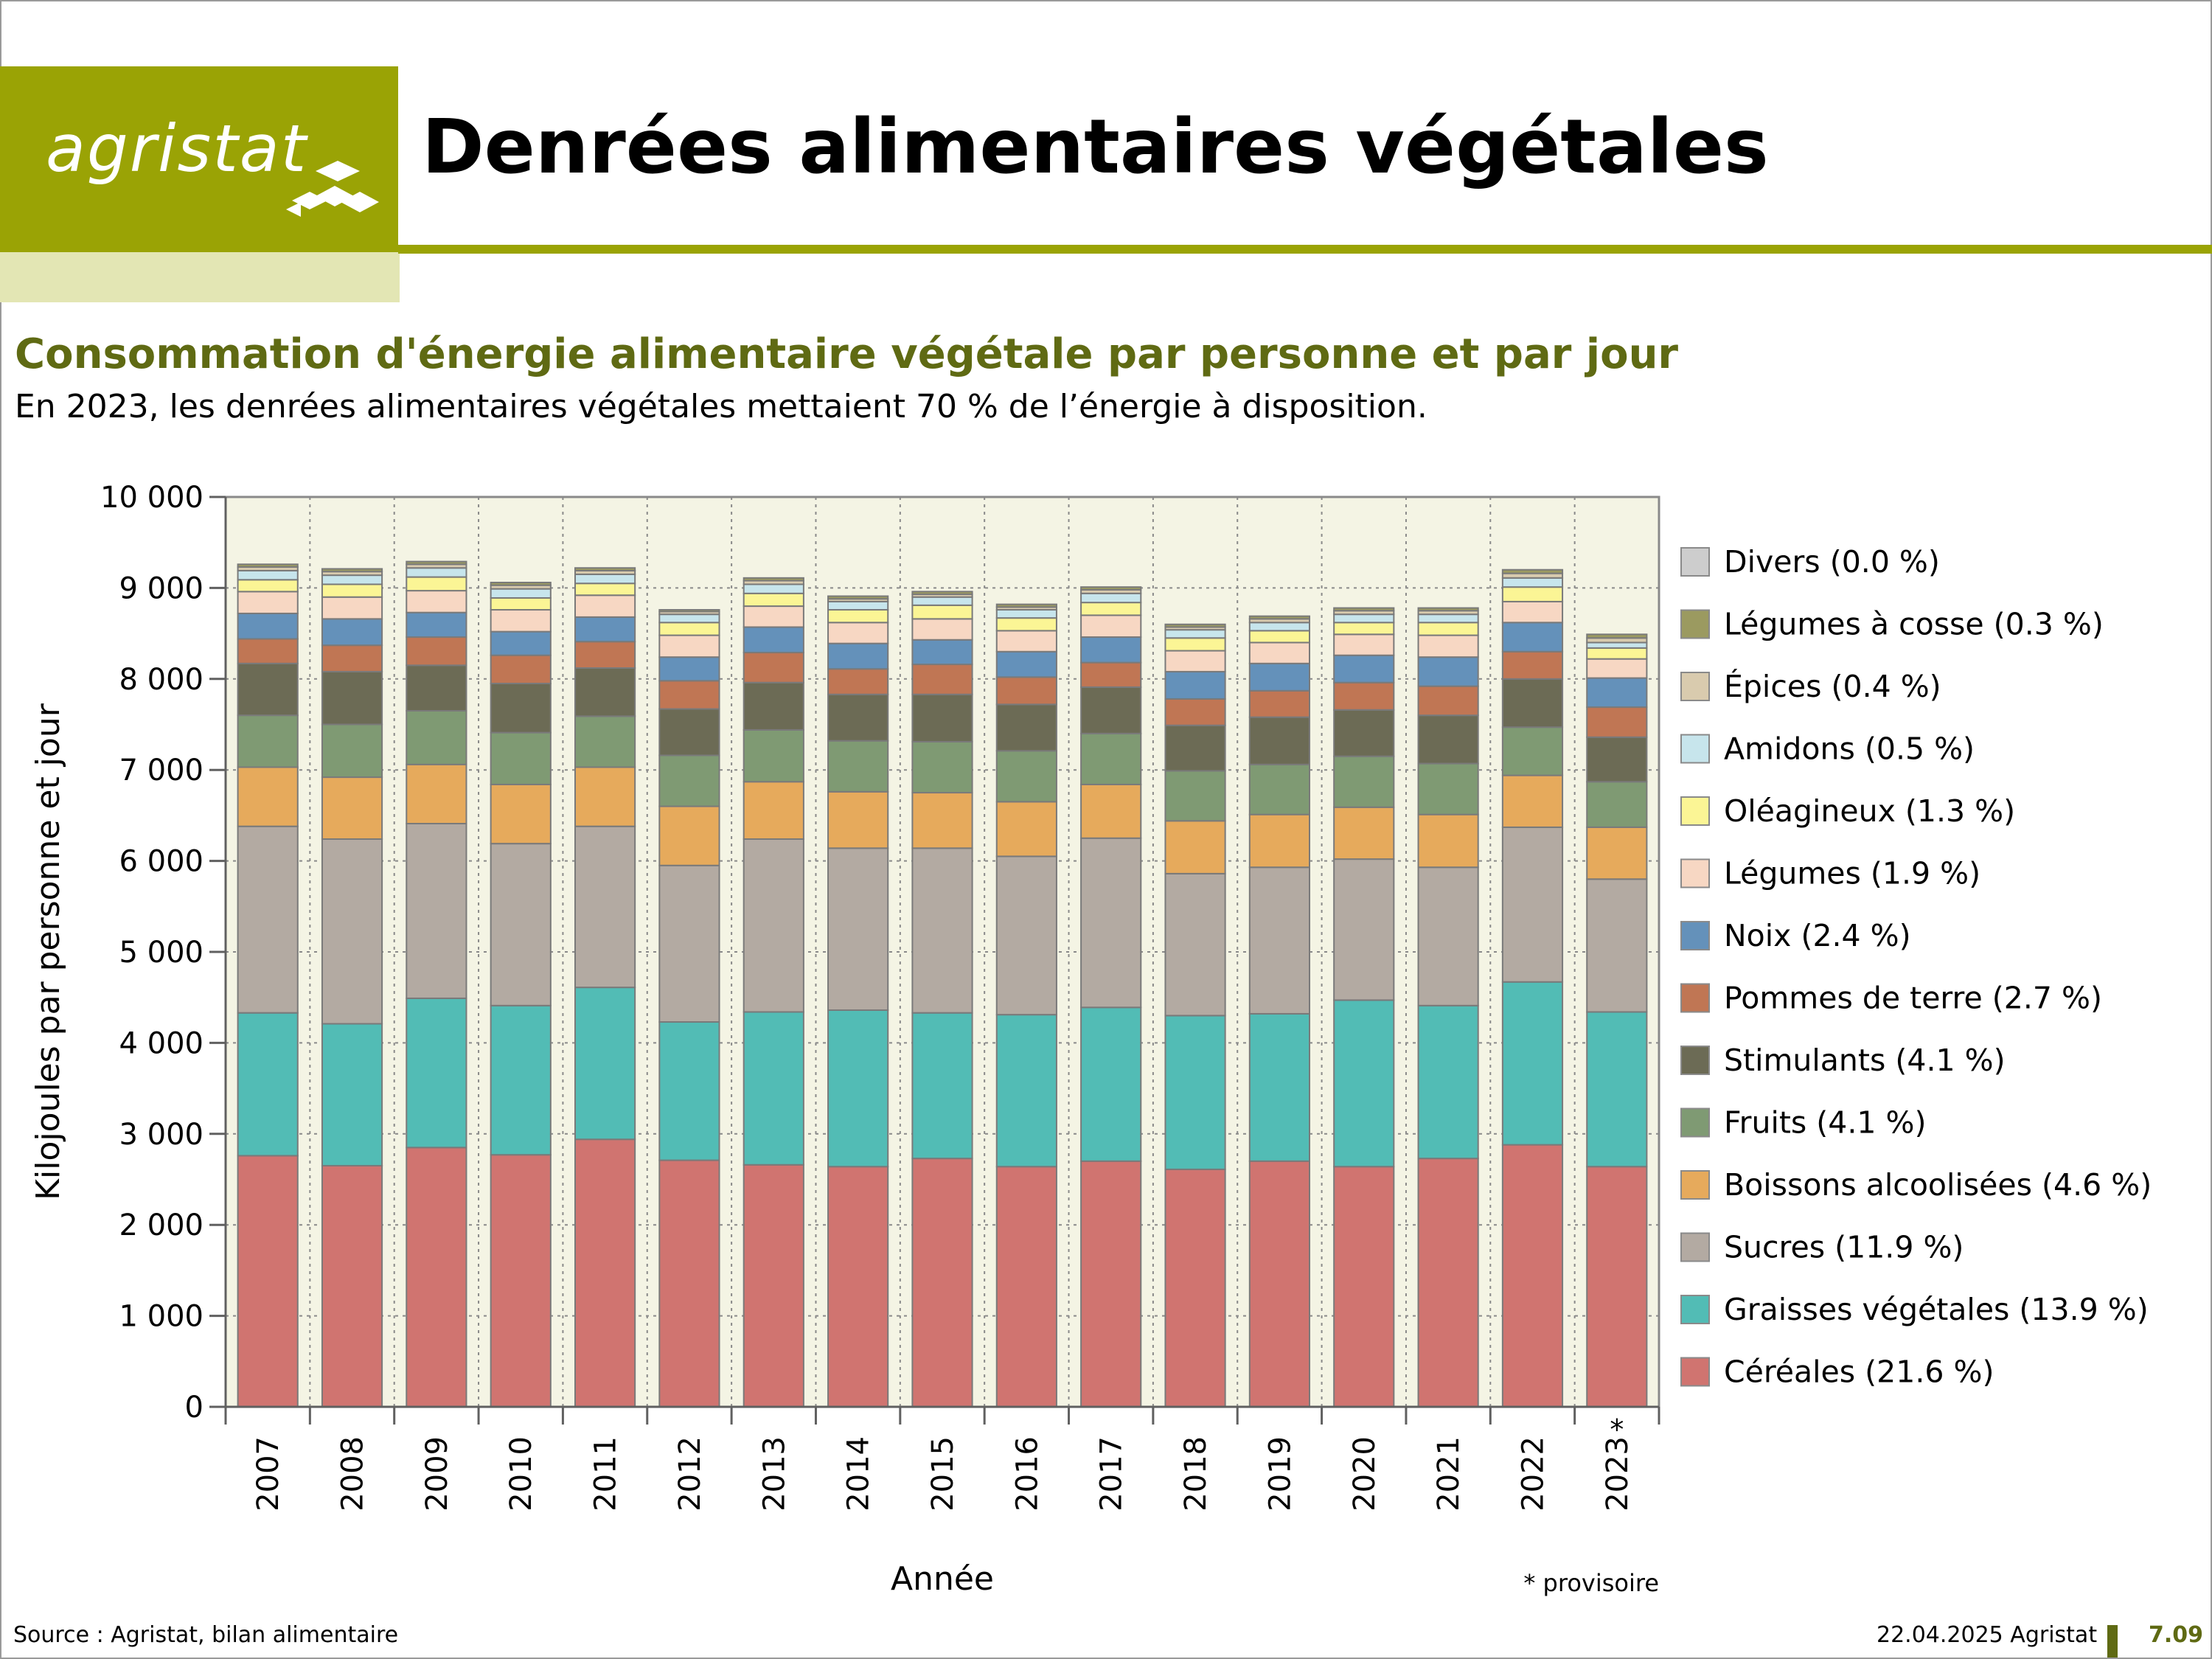 The height and width of the screenshot is (1659, 2212). I want to click on legend-label: Céréales (21.6 %), so click(1859, 1372).